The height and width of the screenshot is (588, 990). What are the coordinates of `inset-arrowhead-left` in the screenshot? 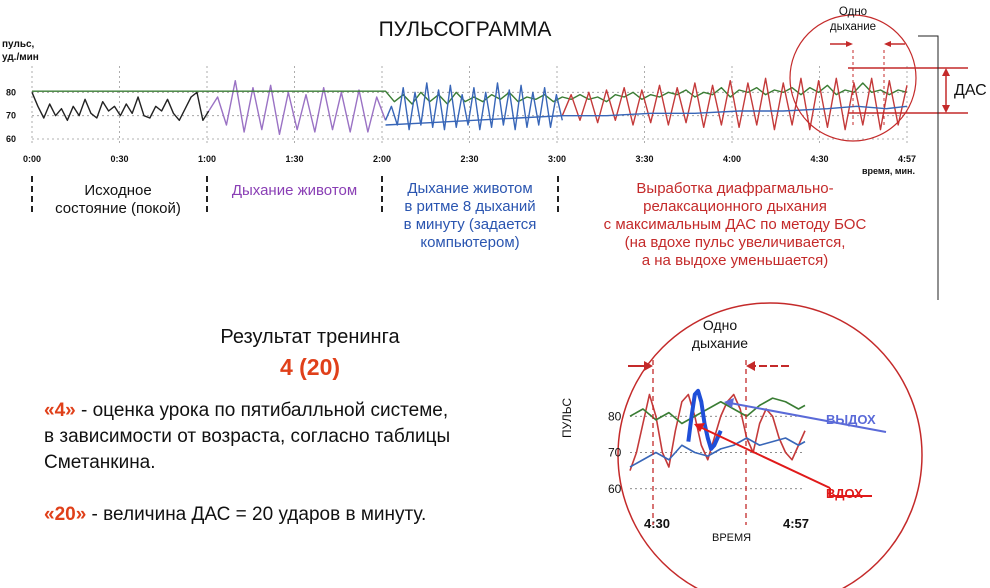 It's located at (648, 366).